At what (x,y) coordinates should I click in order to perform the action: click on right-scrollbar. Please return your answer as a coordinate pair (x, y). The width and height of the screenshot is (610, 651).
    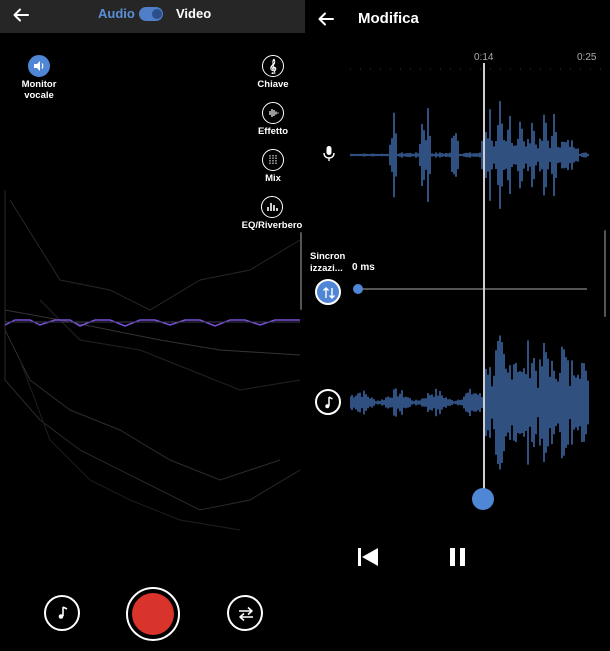
    Looking at the image, I should click on (605, 273).